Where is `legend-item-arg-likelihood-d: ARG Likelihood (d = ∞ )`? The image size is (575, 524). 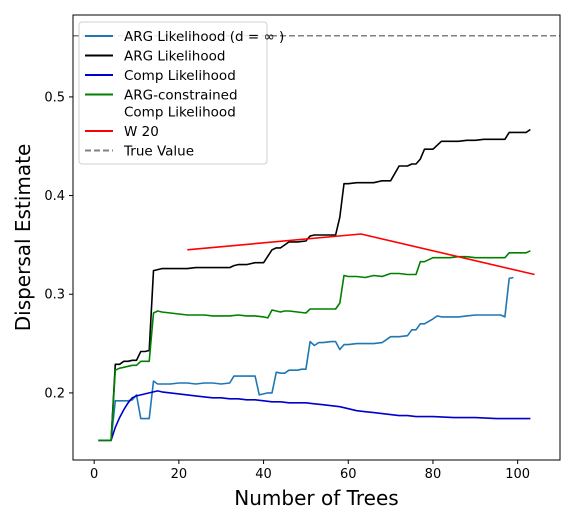
legend-item-arg-likelihood-d: ARG Likelihood (d = ∞ ) is located at coordinates (184, 37).